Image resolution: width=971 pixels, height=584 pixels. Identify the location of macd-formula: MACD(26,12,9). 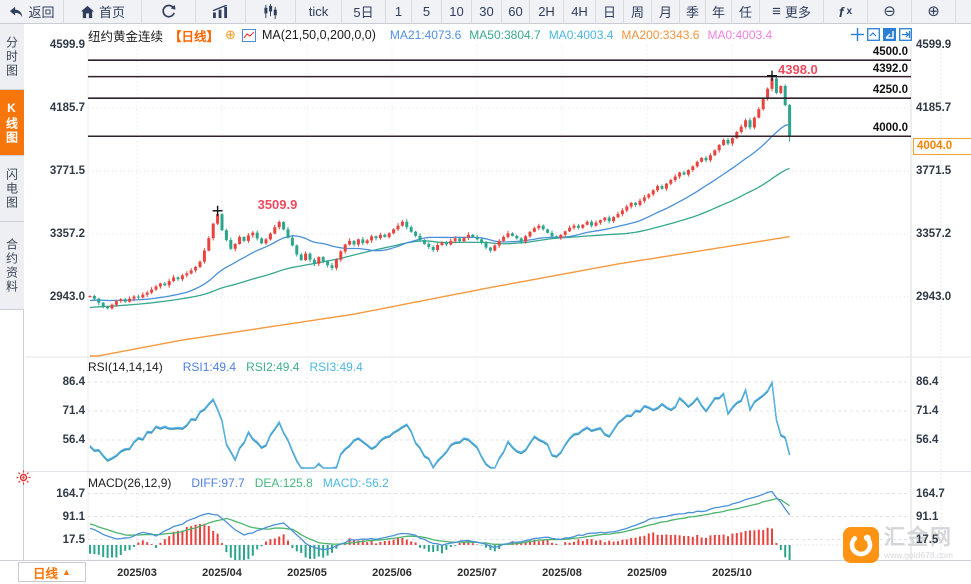
(130, 483).